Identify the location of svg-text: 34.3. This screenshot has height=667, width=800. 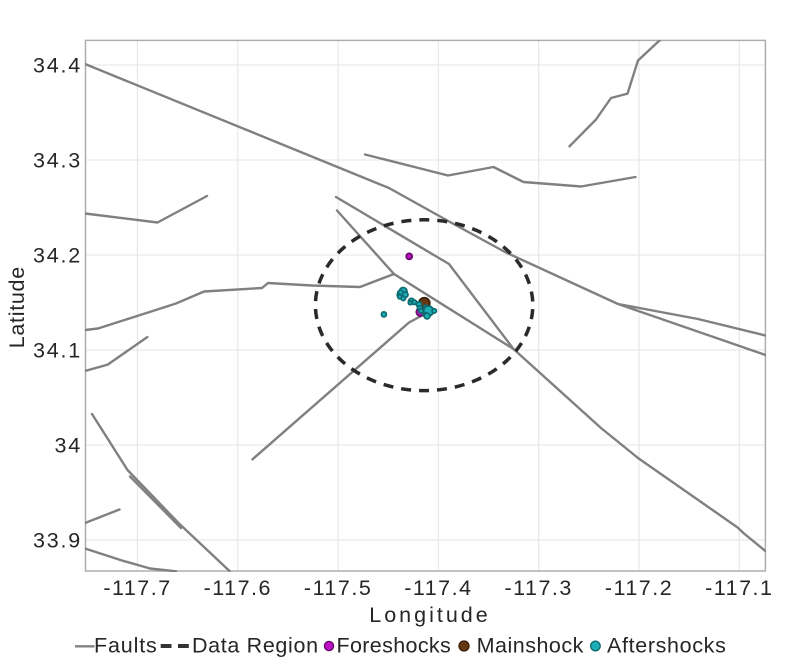
(57, 161).